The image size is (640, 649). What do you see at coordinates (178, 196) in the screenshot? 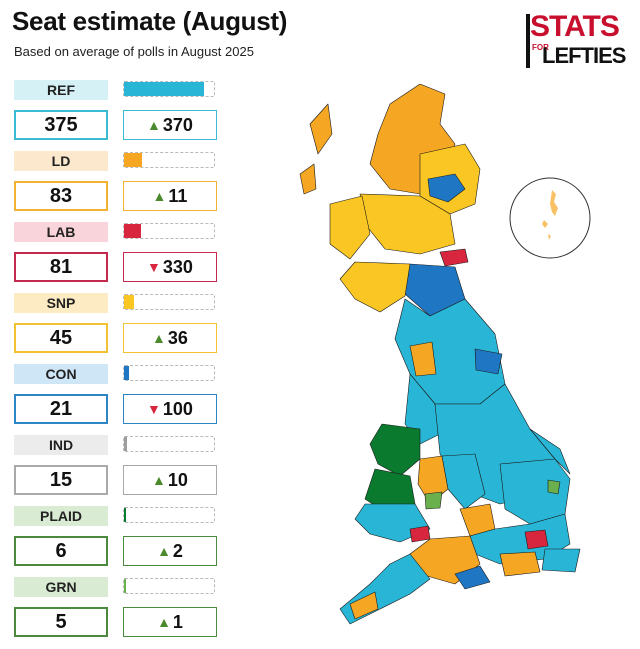
I see `seat-change-value: 11` at bounding box center [178, 196].